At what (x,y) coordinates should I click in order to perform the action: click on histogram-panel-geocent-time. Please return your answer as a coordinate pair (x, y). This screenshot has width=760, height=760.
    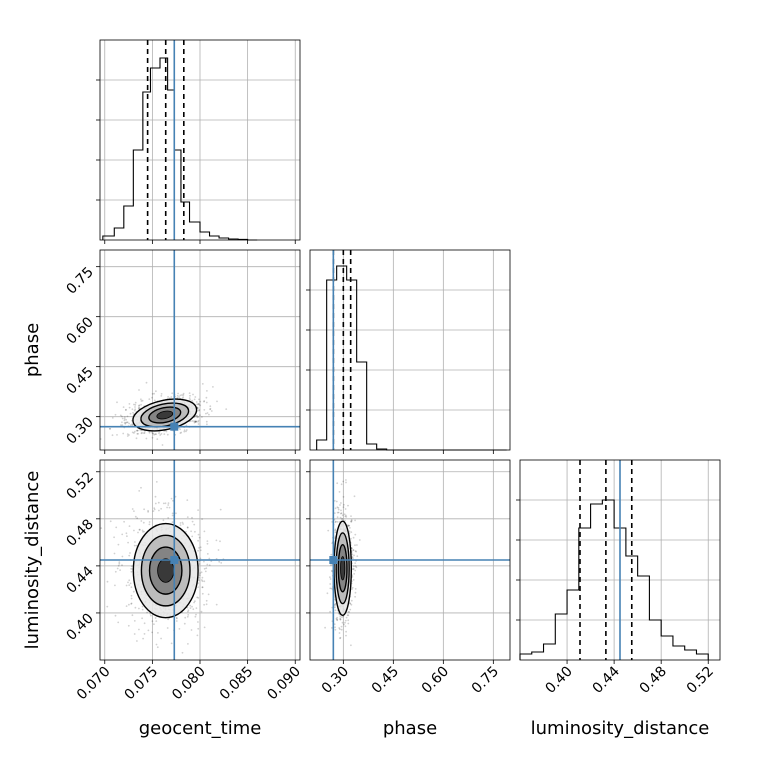
    Looking at the image, I should click on (198, 141).